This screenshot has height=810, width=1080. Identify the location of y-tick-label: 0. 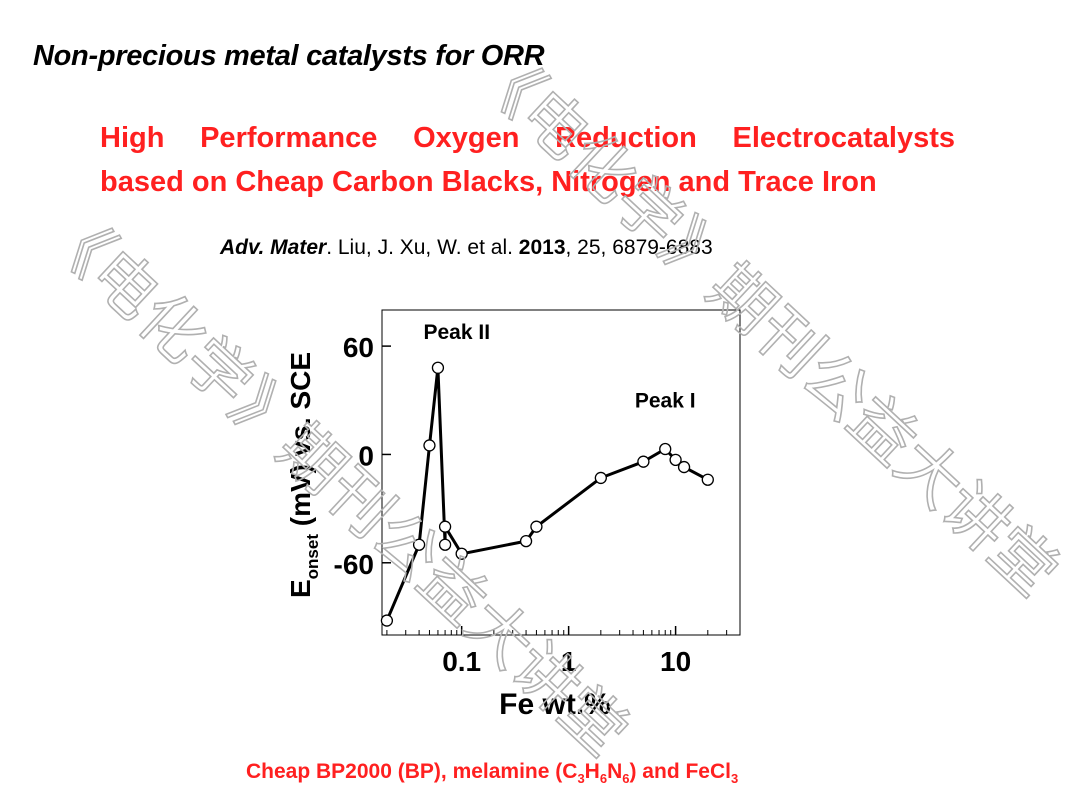
(366, 455).